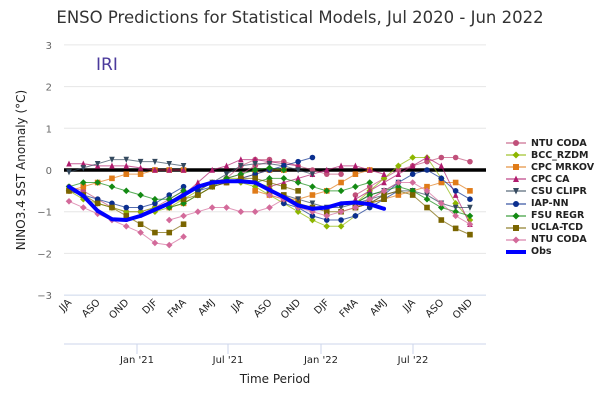  What do you see at coordinates (558, 216) in the screenshot?
I see `legend-label: FSU REGR` at bounding box center [558, 216].